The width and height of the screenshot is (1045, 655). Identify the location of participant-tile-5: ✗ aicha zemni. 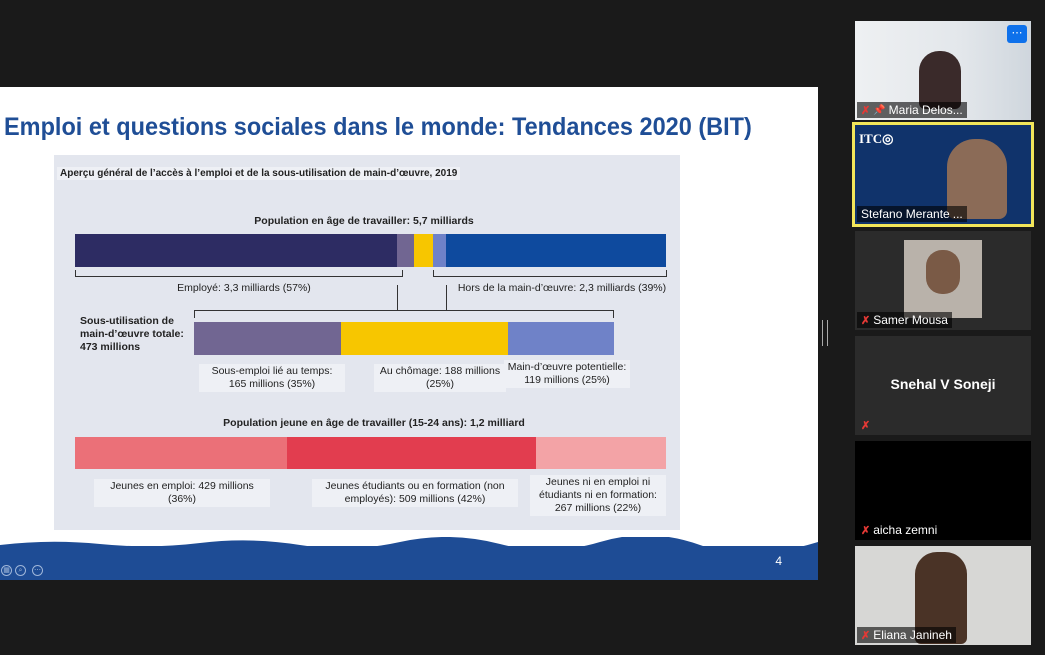
(943, 490).